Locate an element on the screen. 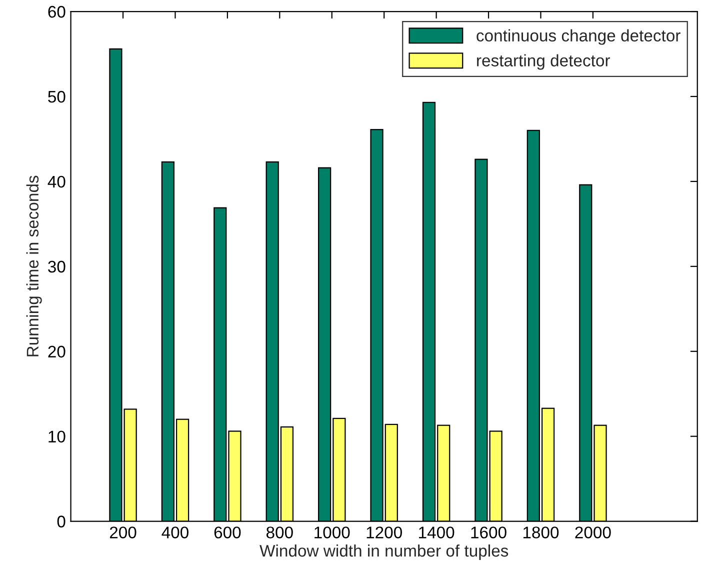 The width and height of the screenshot is (708, 576). y-tick-label: 20 is located at coordinates (57, 352).